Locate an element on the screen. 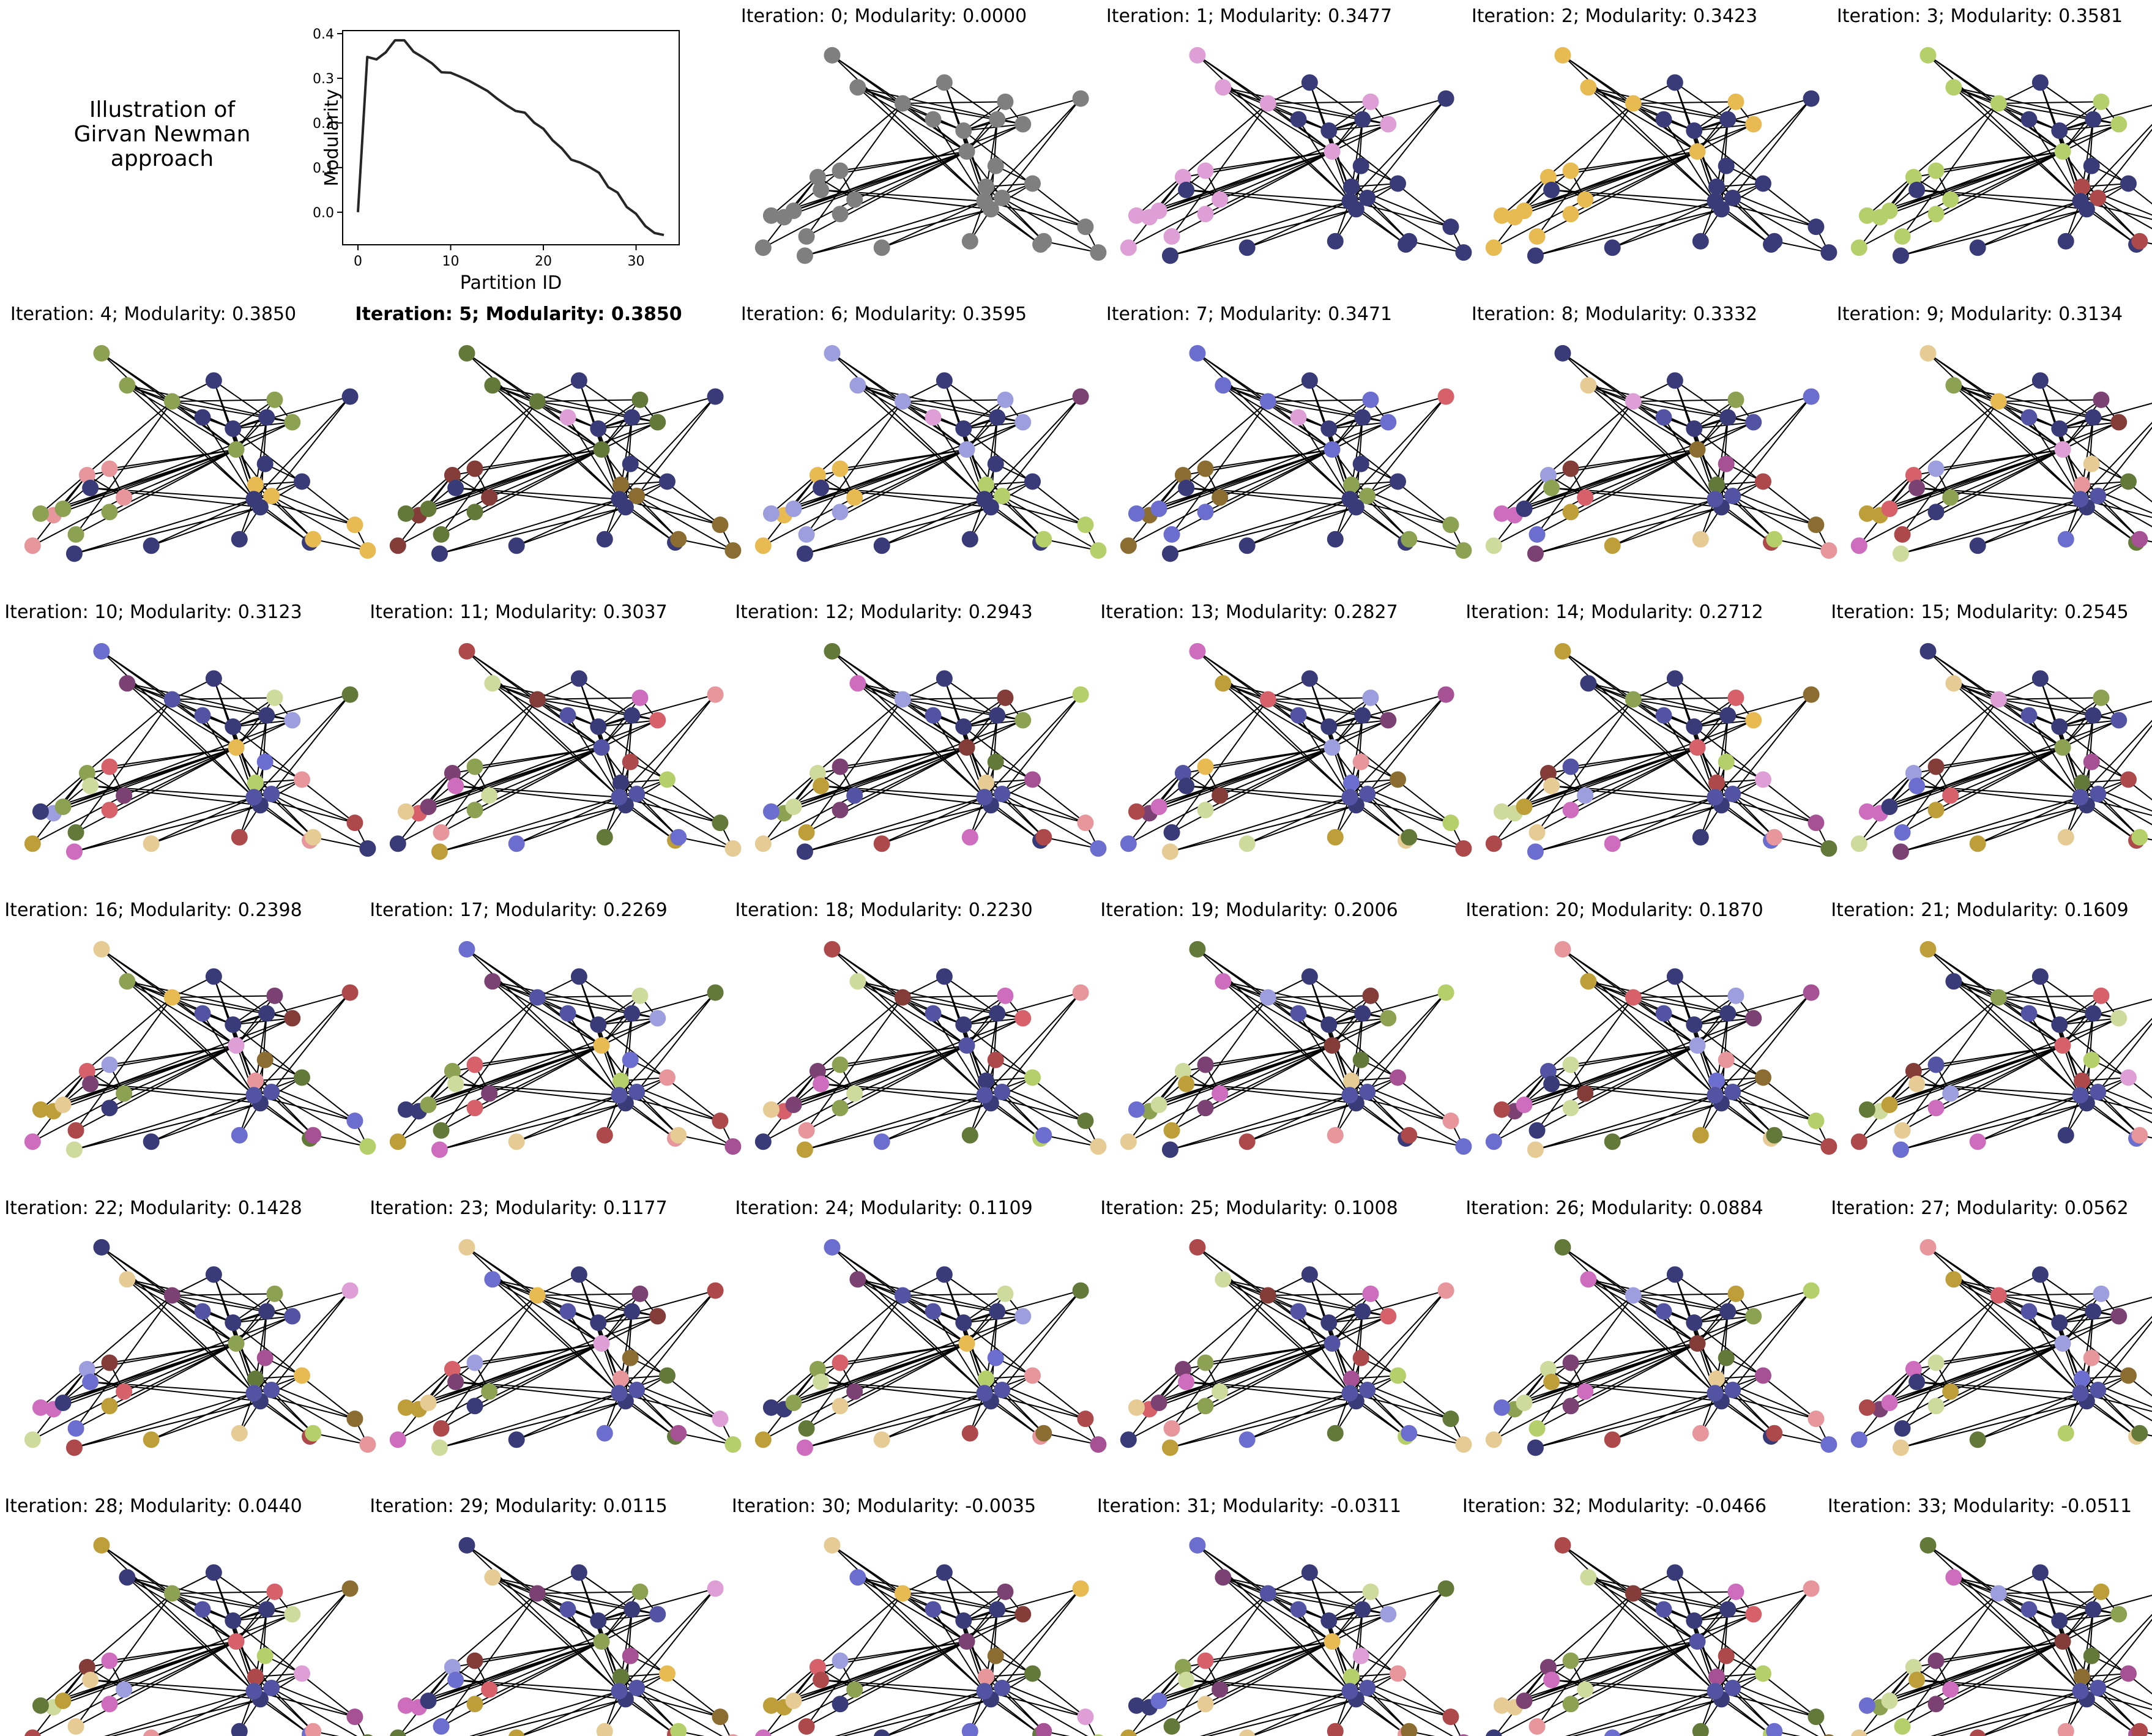 The height and width of the screenshot is (1736, 2152). network-panel-8: Iteration: 8; Modularity: 0.3332 is located at coordinates (1654, 433).